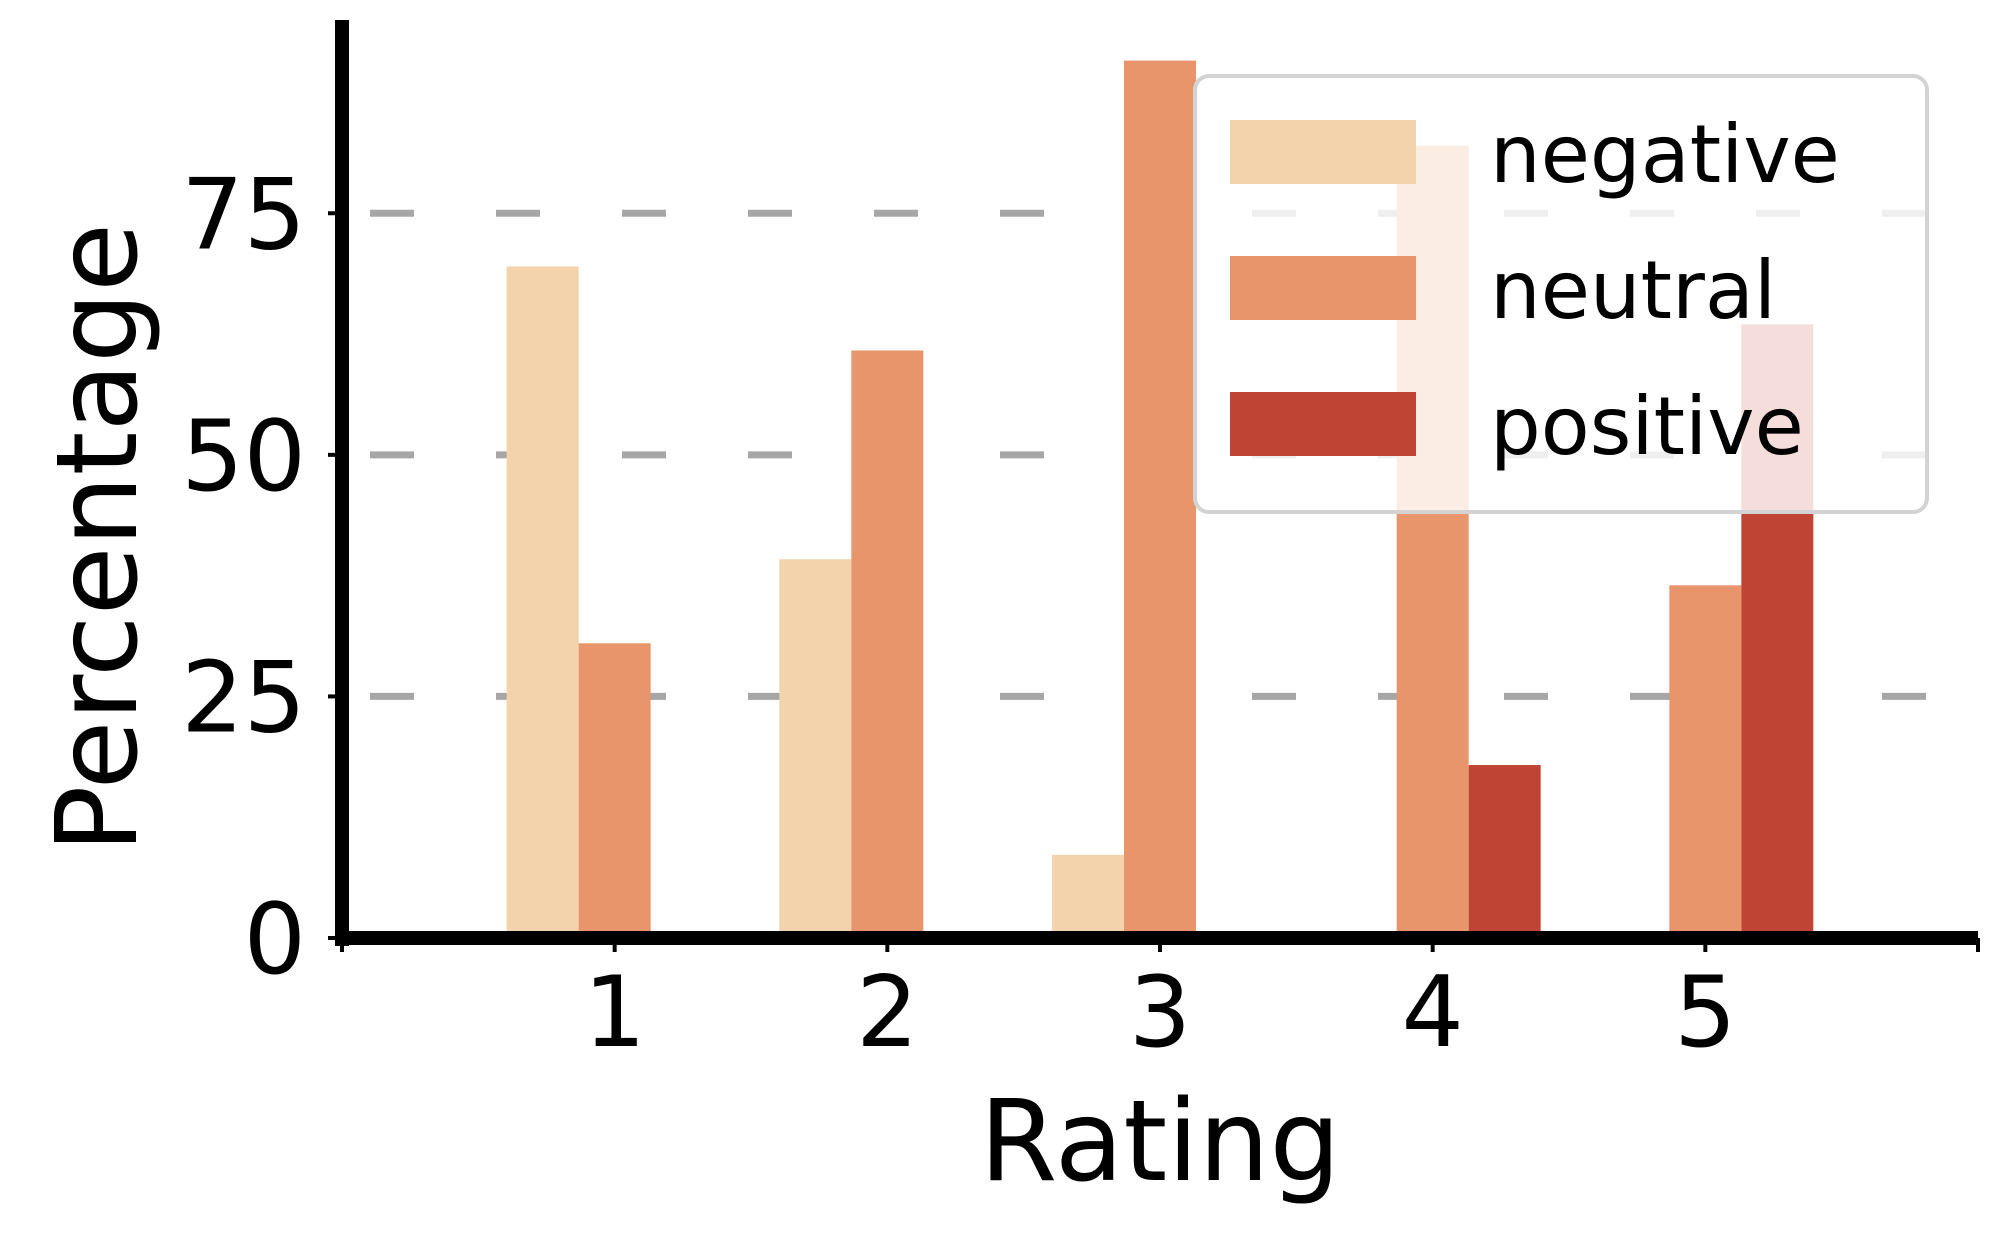  Describe the element at coordinates (243, 698) in the screenshot. I see `y-tick-label-25: 25` at that location.